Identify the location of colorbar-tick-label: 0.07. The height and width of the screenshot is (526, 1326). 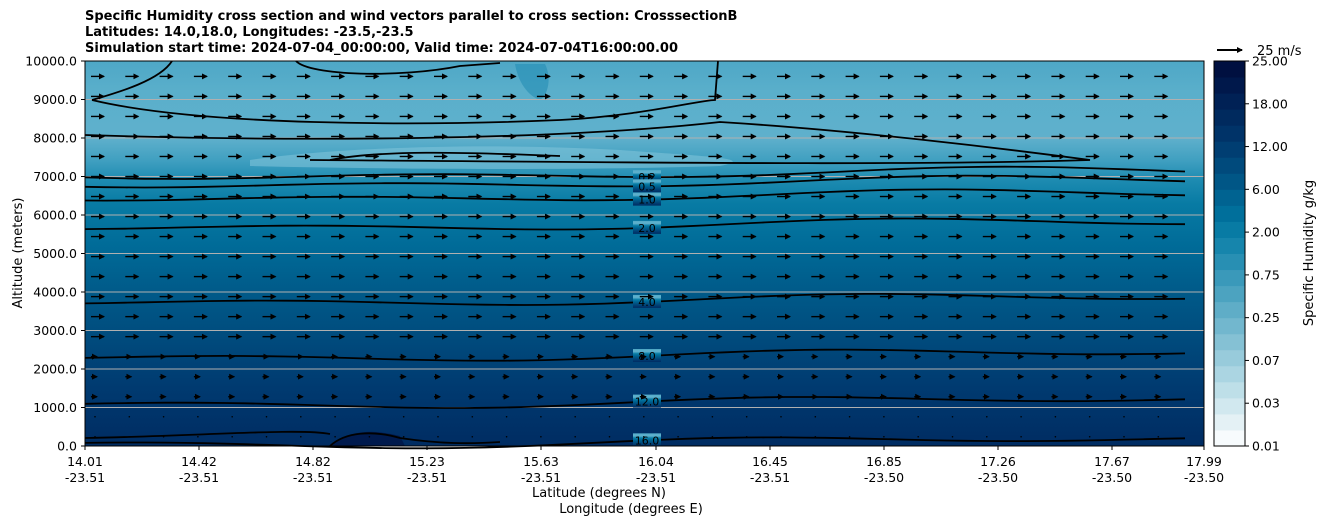
(1266, 360).